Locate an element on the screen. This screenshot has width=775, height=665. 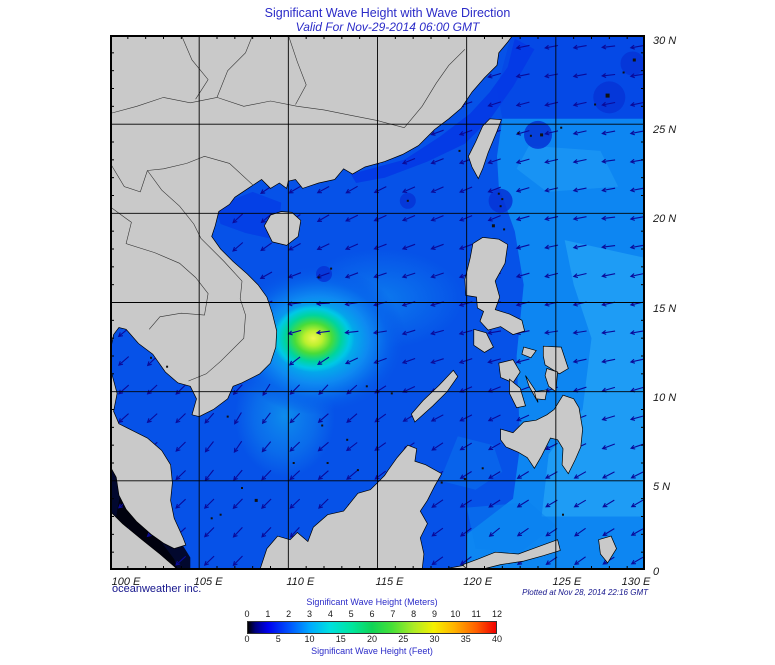
legend-tick-4: 4 is located at coordinates (330, 614).